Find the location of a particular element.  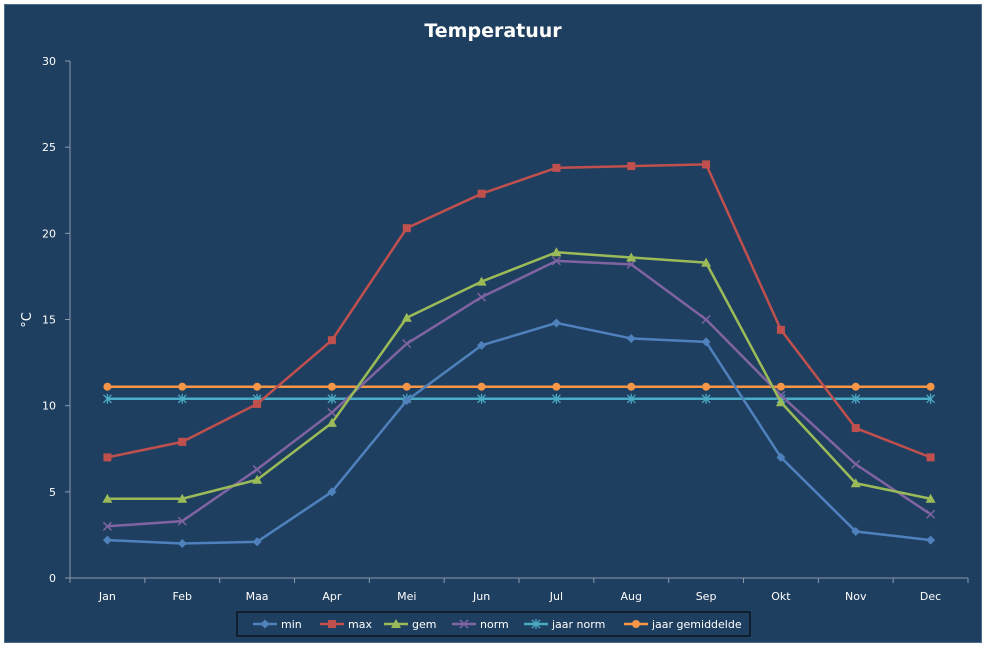

x-tick-label: Nov is located at coordinates (856, 596).